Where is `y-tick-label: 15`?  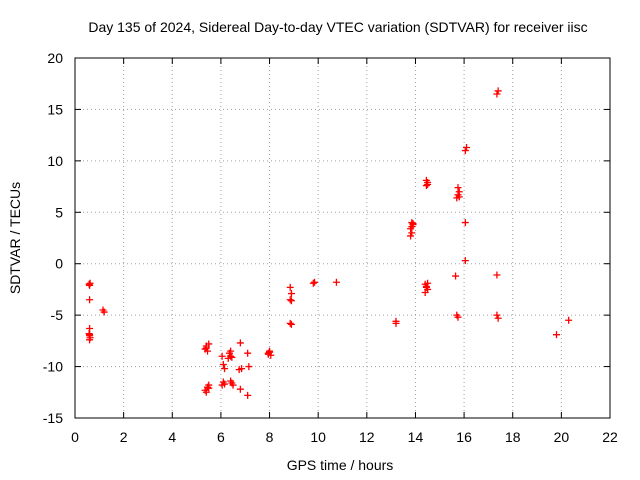 y-tick-label: 15 is located at coordinates (55, 109).